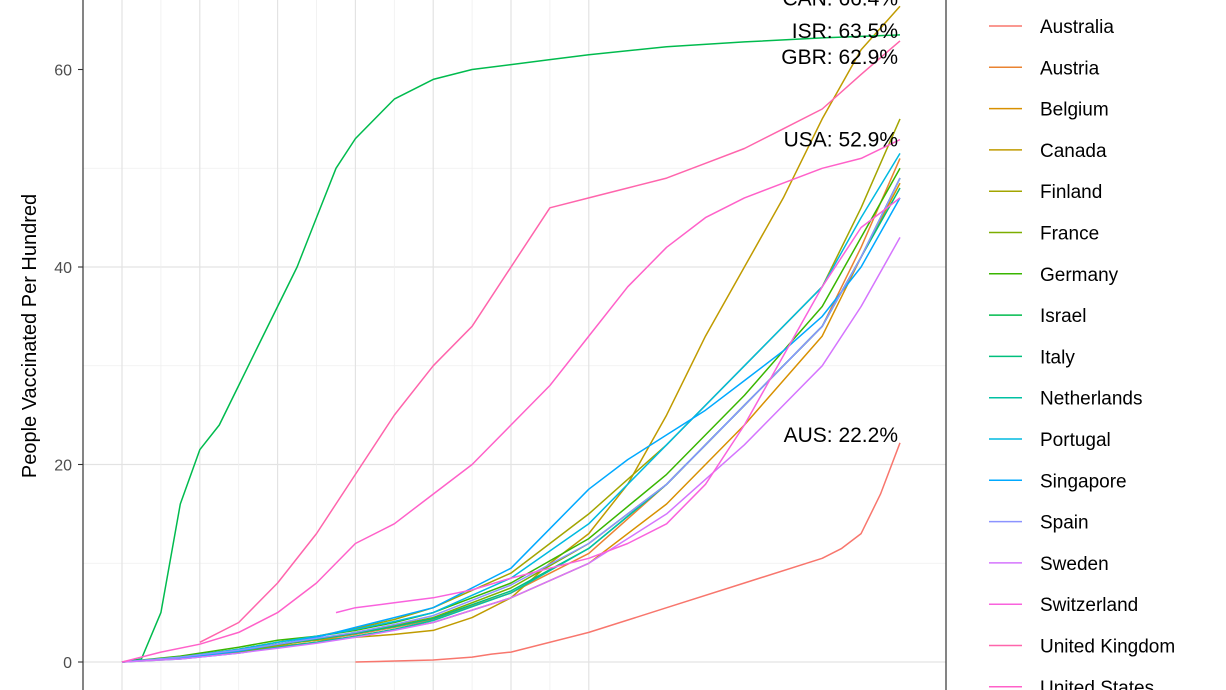 The height and width of the screenshot is (690, 1226). Describe the element at coordinates (839, 57) in the screenshot. I see `series-end-label: GBR: 62.9%` at that location.